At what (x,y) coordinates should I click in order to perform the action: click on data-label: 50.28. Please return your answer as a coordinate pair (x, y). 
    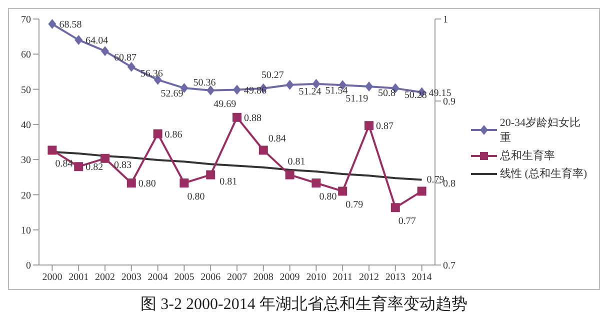
    Looking at the image, I should click on (415, 95).